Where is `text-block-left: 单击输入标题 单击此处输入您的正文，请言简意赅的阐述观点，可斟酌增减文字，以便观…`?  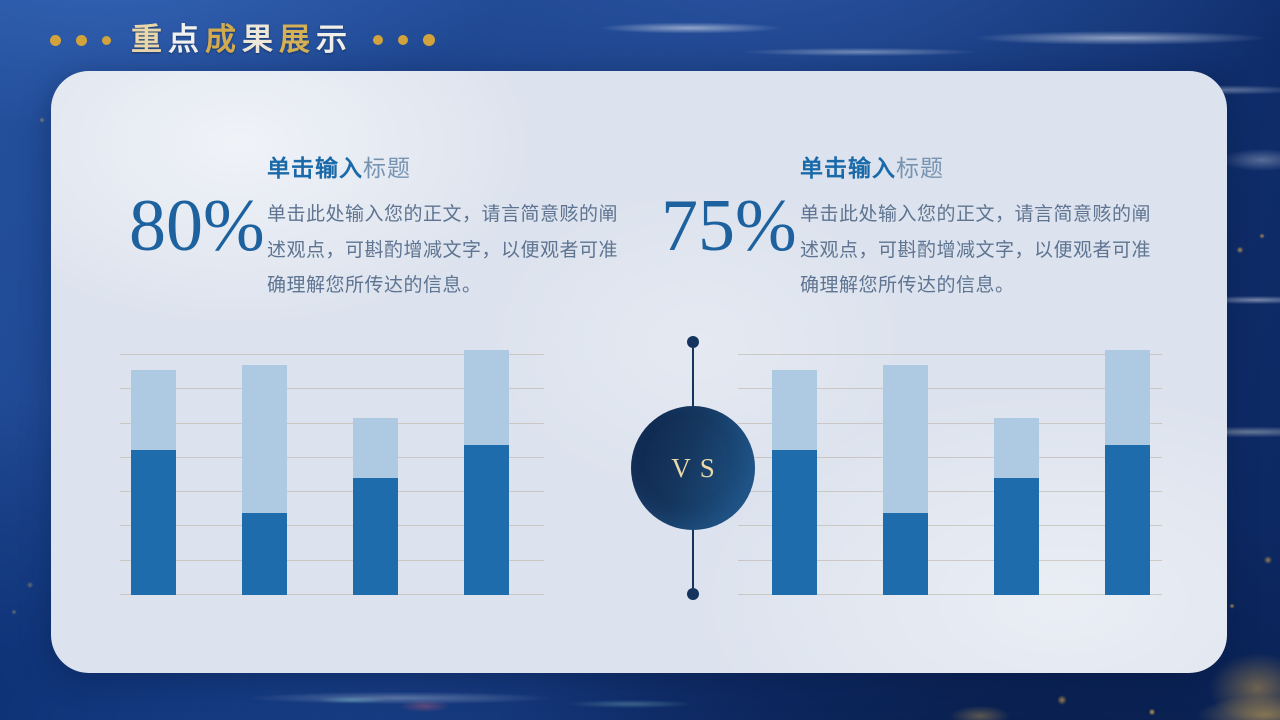
text-block-left: 单击输入标题 单击此处输入您的正文，请言简意赅的阐述观点，可斟酌增减文字，以便观… is located at coordinates (453, 228).